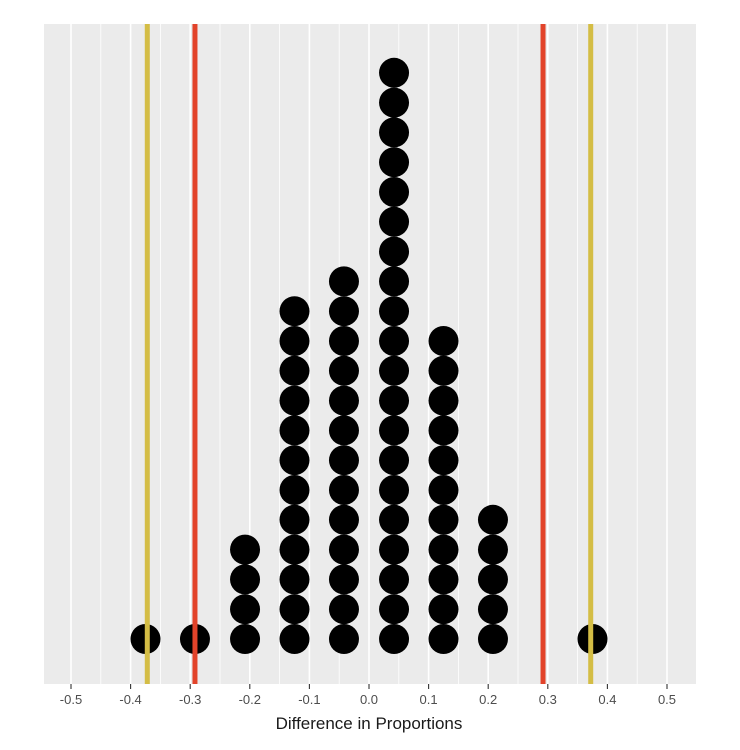  What do you see at coordinates (71, 699) in the screenshot?
I see `x-tick-label: -0.5` at bounding box center [71, 699].